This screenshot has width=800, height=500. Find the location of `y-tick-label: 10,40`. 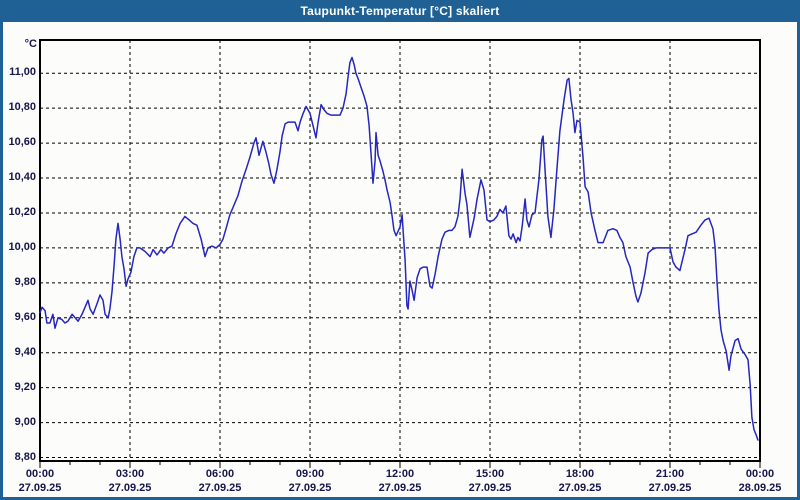

y-tick-label: 10,40 is located at coordinates (22, 177).